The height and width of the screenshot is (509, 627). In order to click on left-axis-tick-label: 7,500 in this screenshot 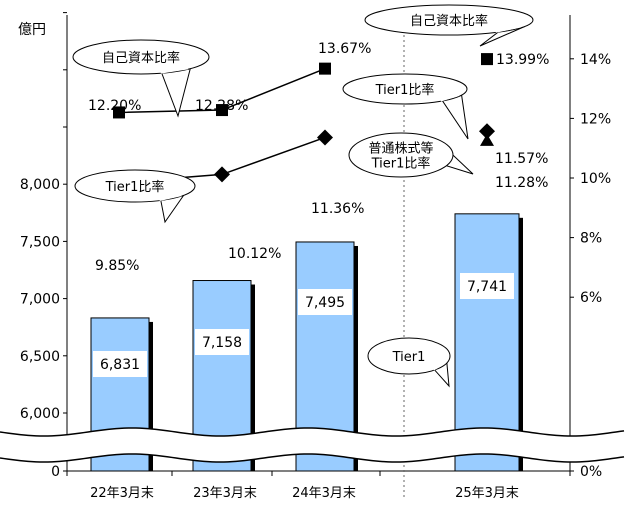, I will do `click(40, 242)`.